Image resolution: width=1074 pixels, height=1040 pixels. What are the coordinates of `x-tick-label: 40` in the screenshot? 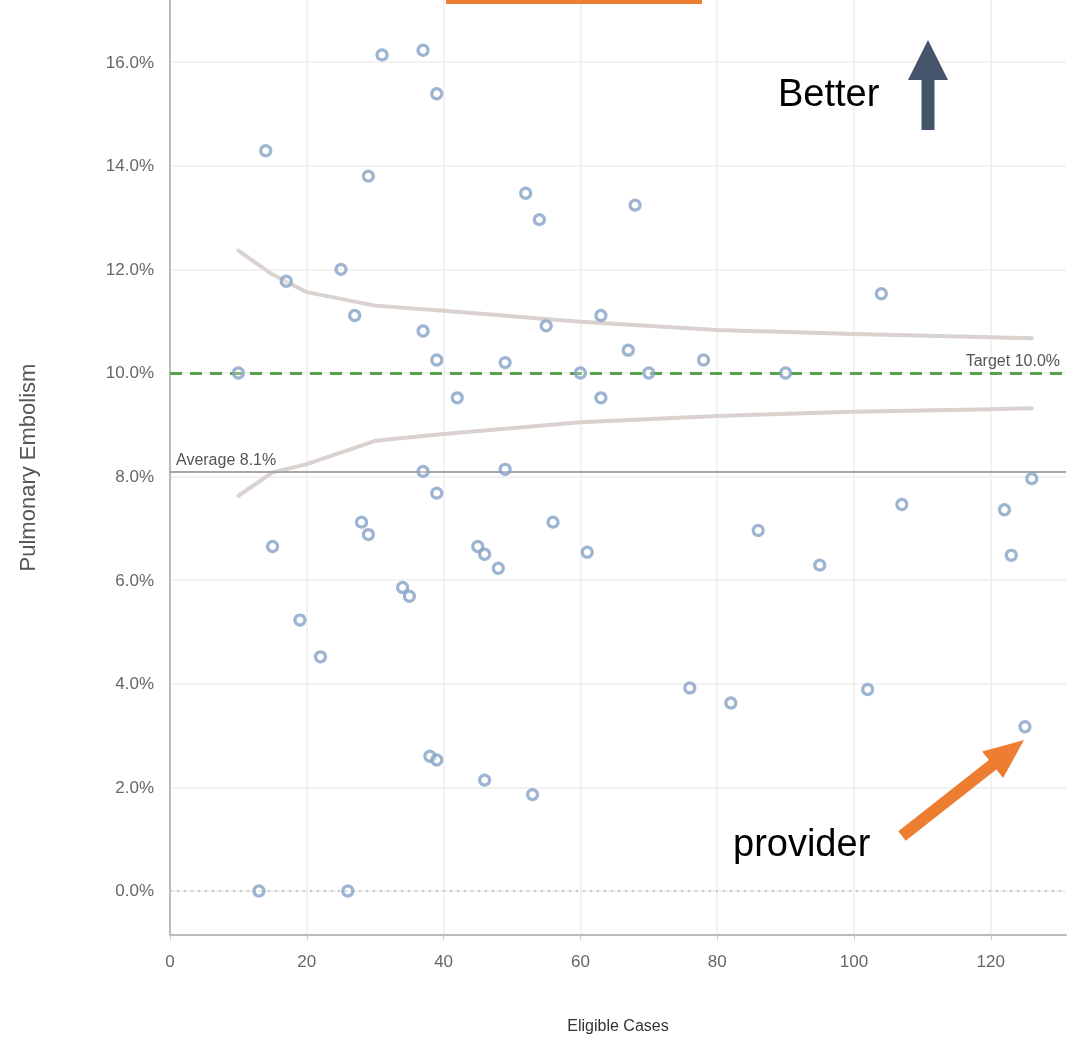 It's located at (444, 961).